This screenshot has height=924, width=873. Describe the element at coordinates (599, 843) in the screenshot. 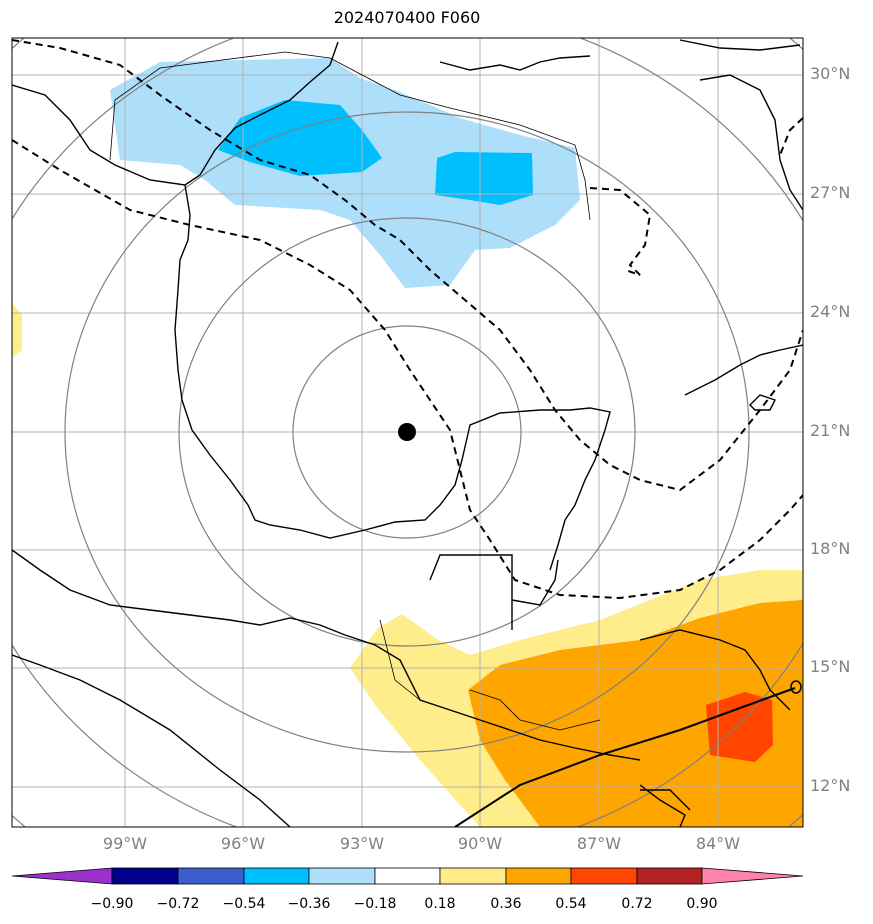

I see `lon-label: 87°W` at that location.